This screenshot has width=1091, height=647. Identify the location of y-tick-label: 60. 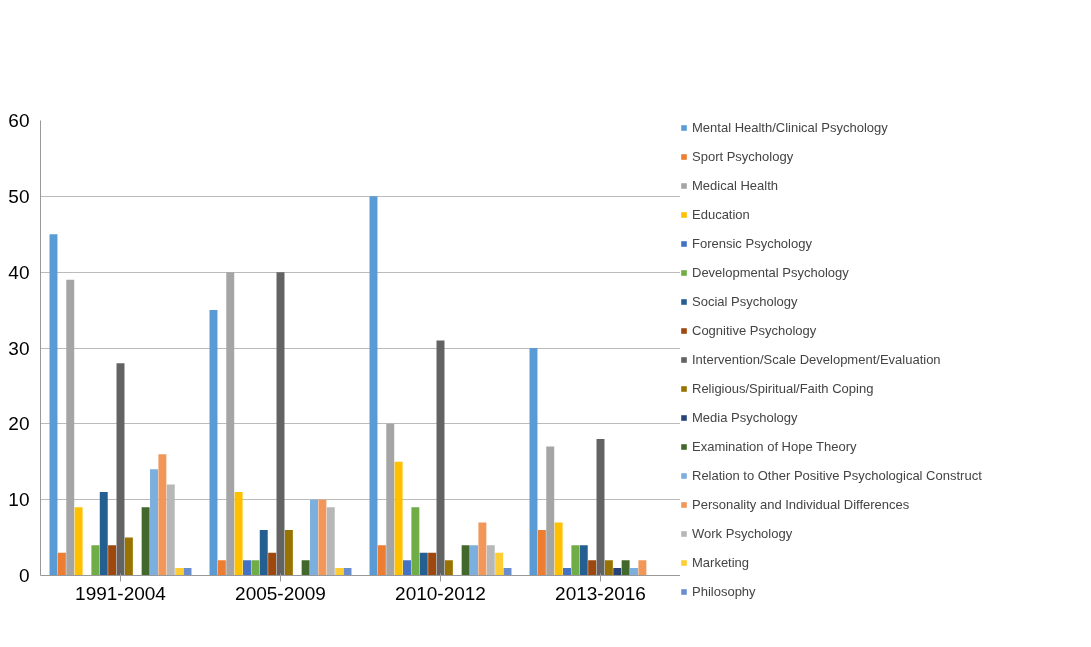
(19, 120).